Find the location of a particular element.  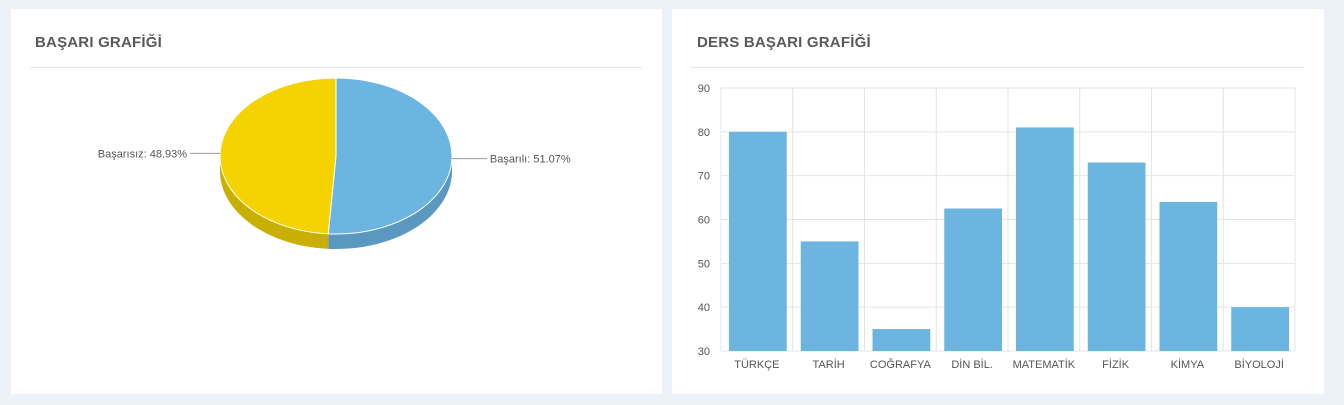

y-tick-label: 40 is located at coordinates (704, 308).